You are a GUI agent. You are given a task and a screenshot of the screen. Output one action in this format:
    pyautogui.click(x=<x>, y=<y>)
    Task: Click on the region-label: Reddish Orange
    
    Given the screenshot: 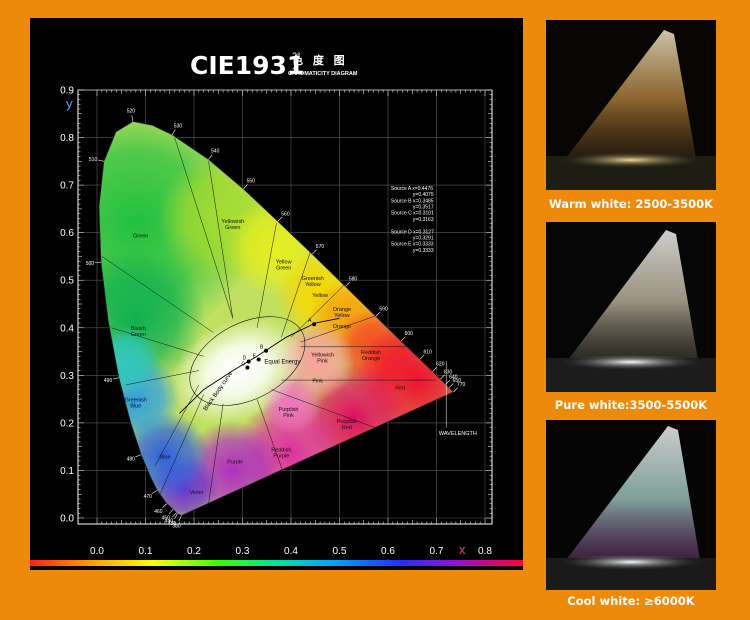 What is the action you would take?
    pyautogui.click(x=371, y=356)
    